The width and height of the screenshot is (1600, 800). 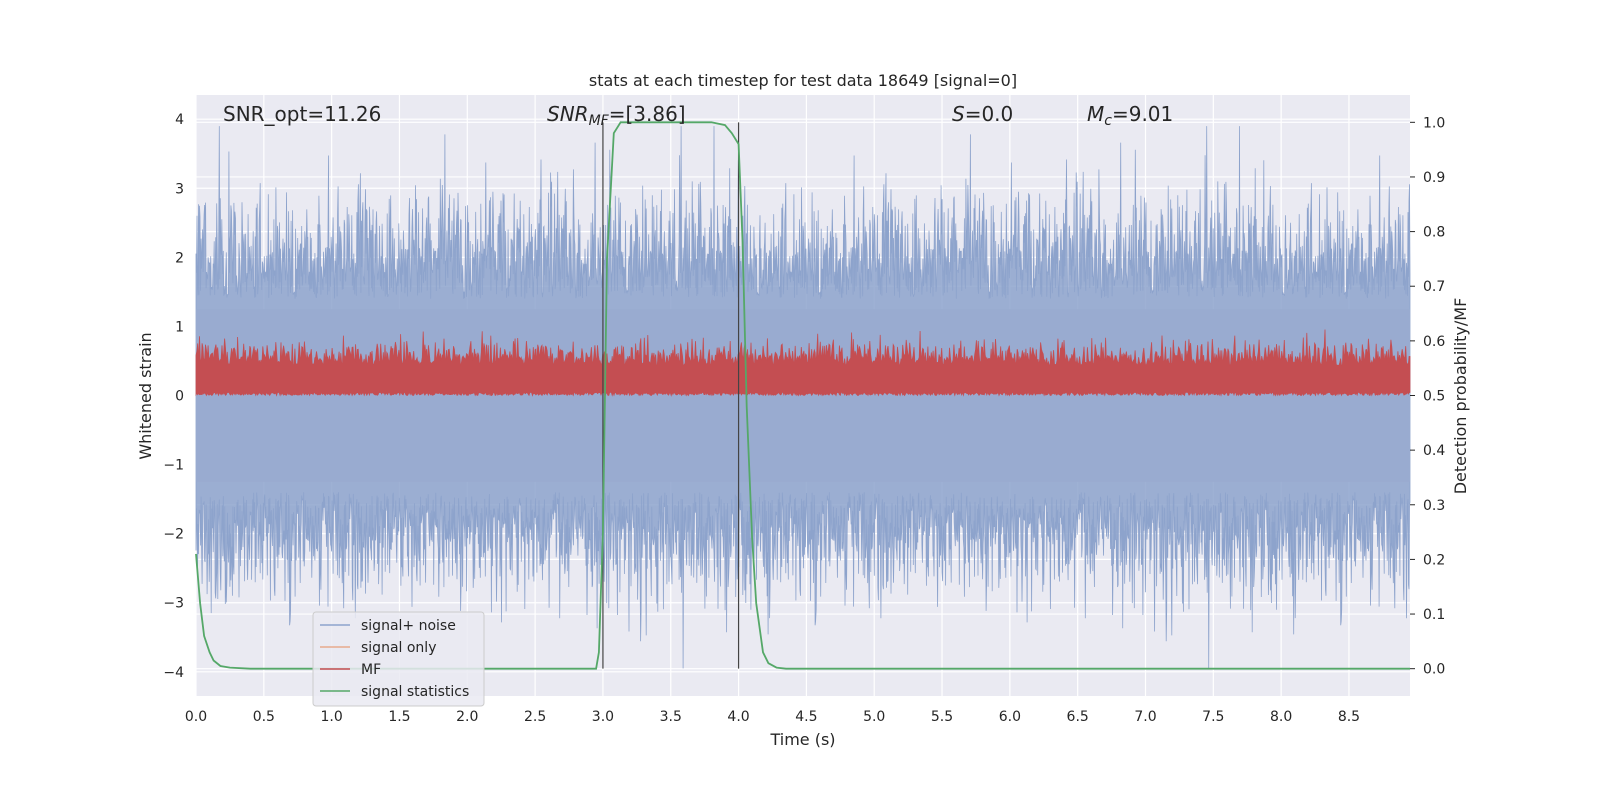 I want to click on y-left-tick-label: 2, so click(x=179, y=258).